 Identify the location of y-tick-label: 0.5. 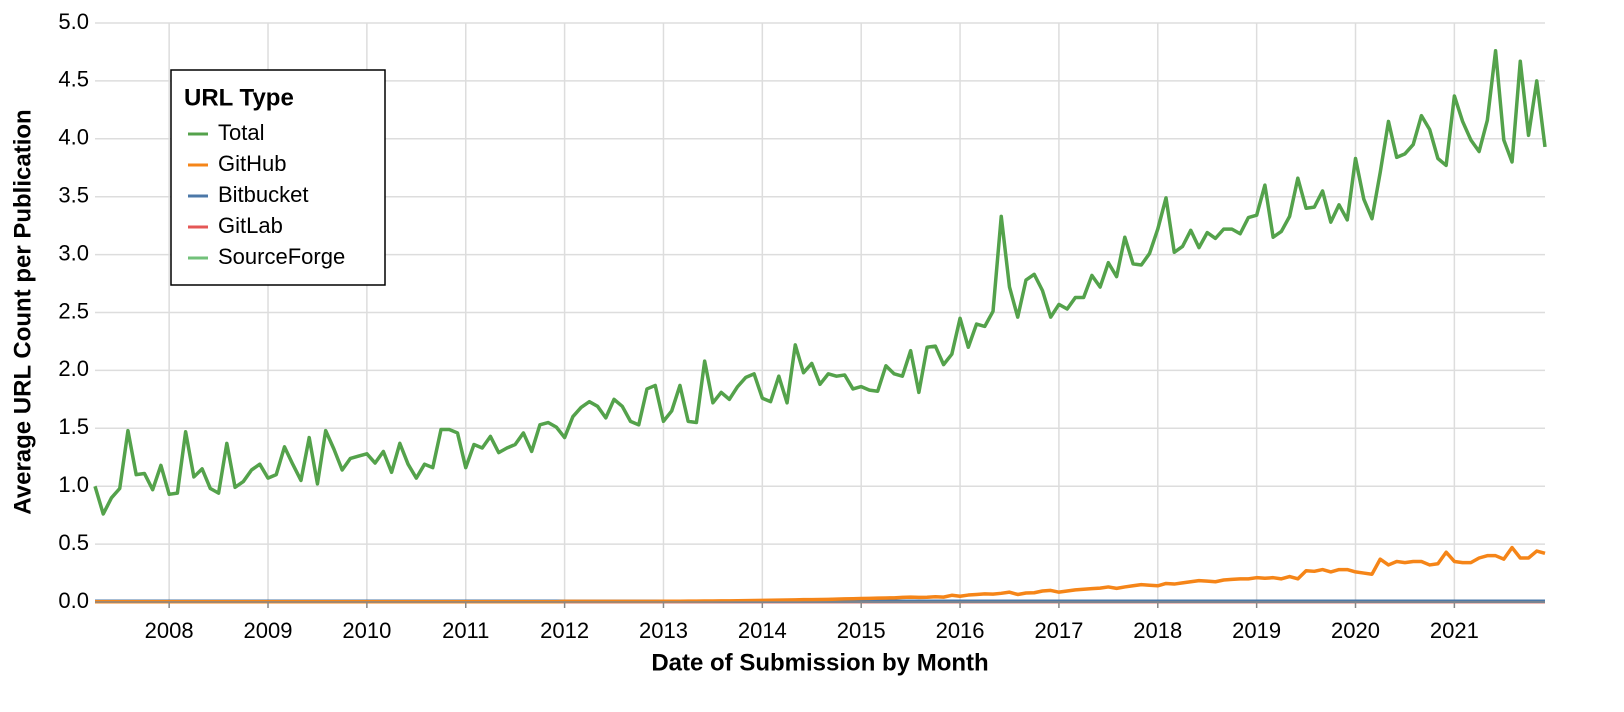
(73, 542).